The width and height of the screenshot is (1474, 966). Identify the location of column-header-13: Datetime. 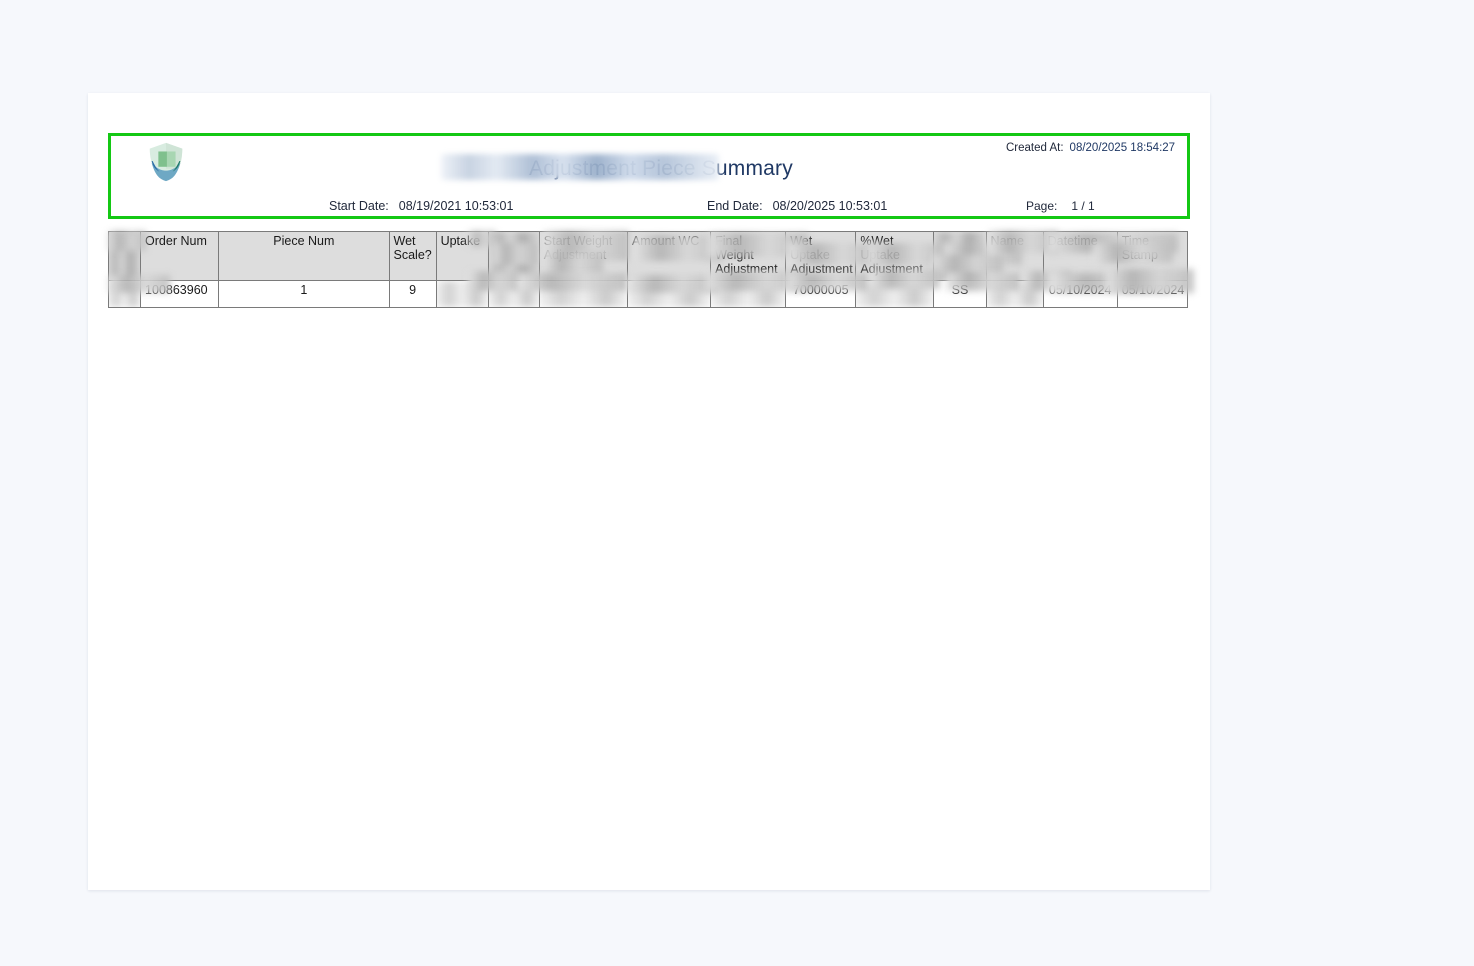
(1080, 256).